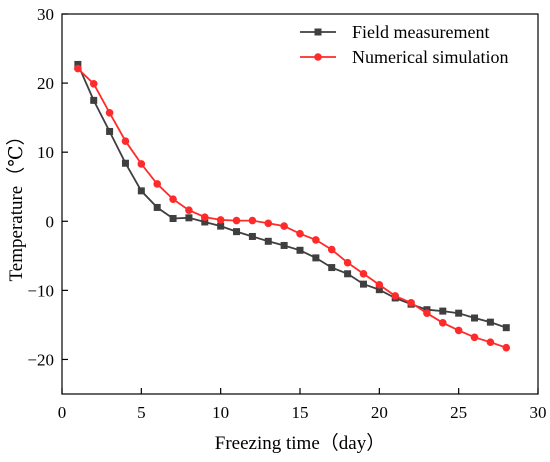 The image size is (550, 462). I want to click on legend-label: Numerical simulation, so click(430, 57).